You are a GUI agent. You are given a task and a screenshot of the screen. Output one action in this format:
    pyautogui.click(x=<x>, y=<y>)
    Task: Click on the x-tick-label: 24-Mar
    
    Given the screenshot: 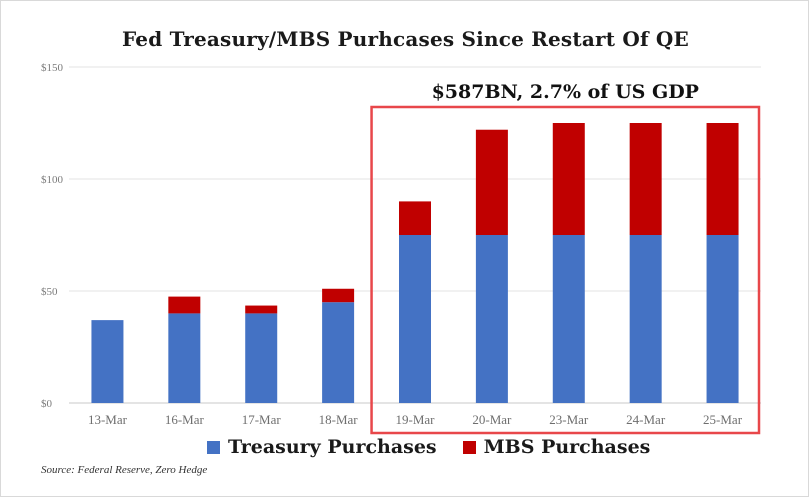 What is the action you would take?
    pyautogui.click(x=646, y=419)
    